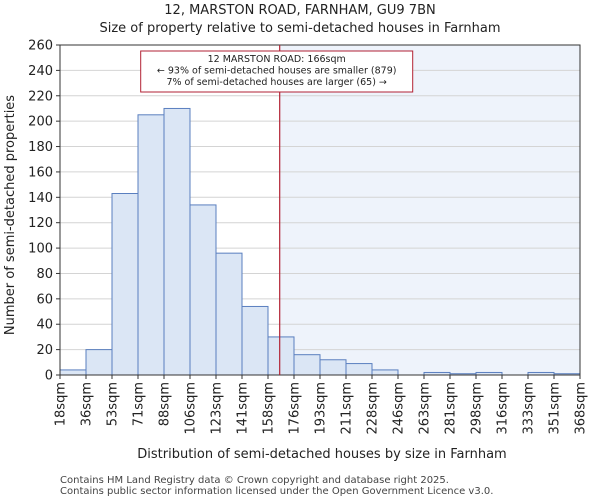  I want to click on x-tick-label-18: 333sqm, so click(529, 408).